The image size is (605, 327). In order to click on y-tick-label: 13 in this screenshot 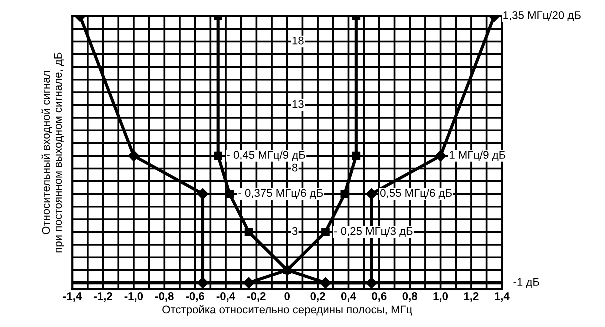, I will do `click(298, 104)`.